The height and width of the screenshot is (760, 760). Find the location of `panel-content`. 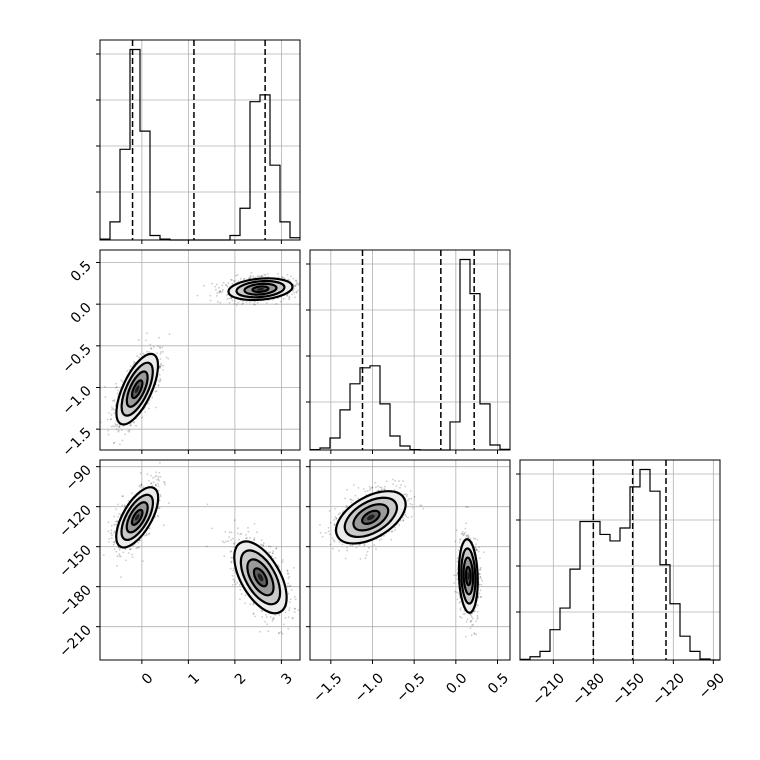

panel-content is located at coordinates (402, 558).